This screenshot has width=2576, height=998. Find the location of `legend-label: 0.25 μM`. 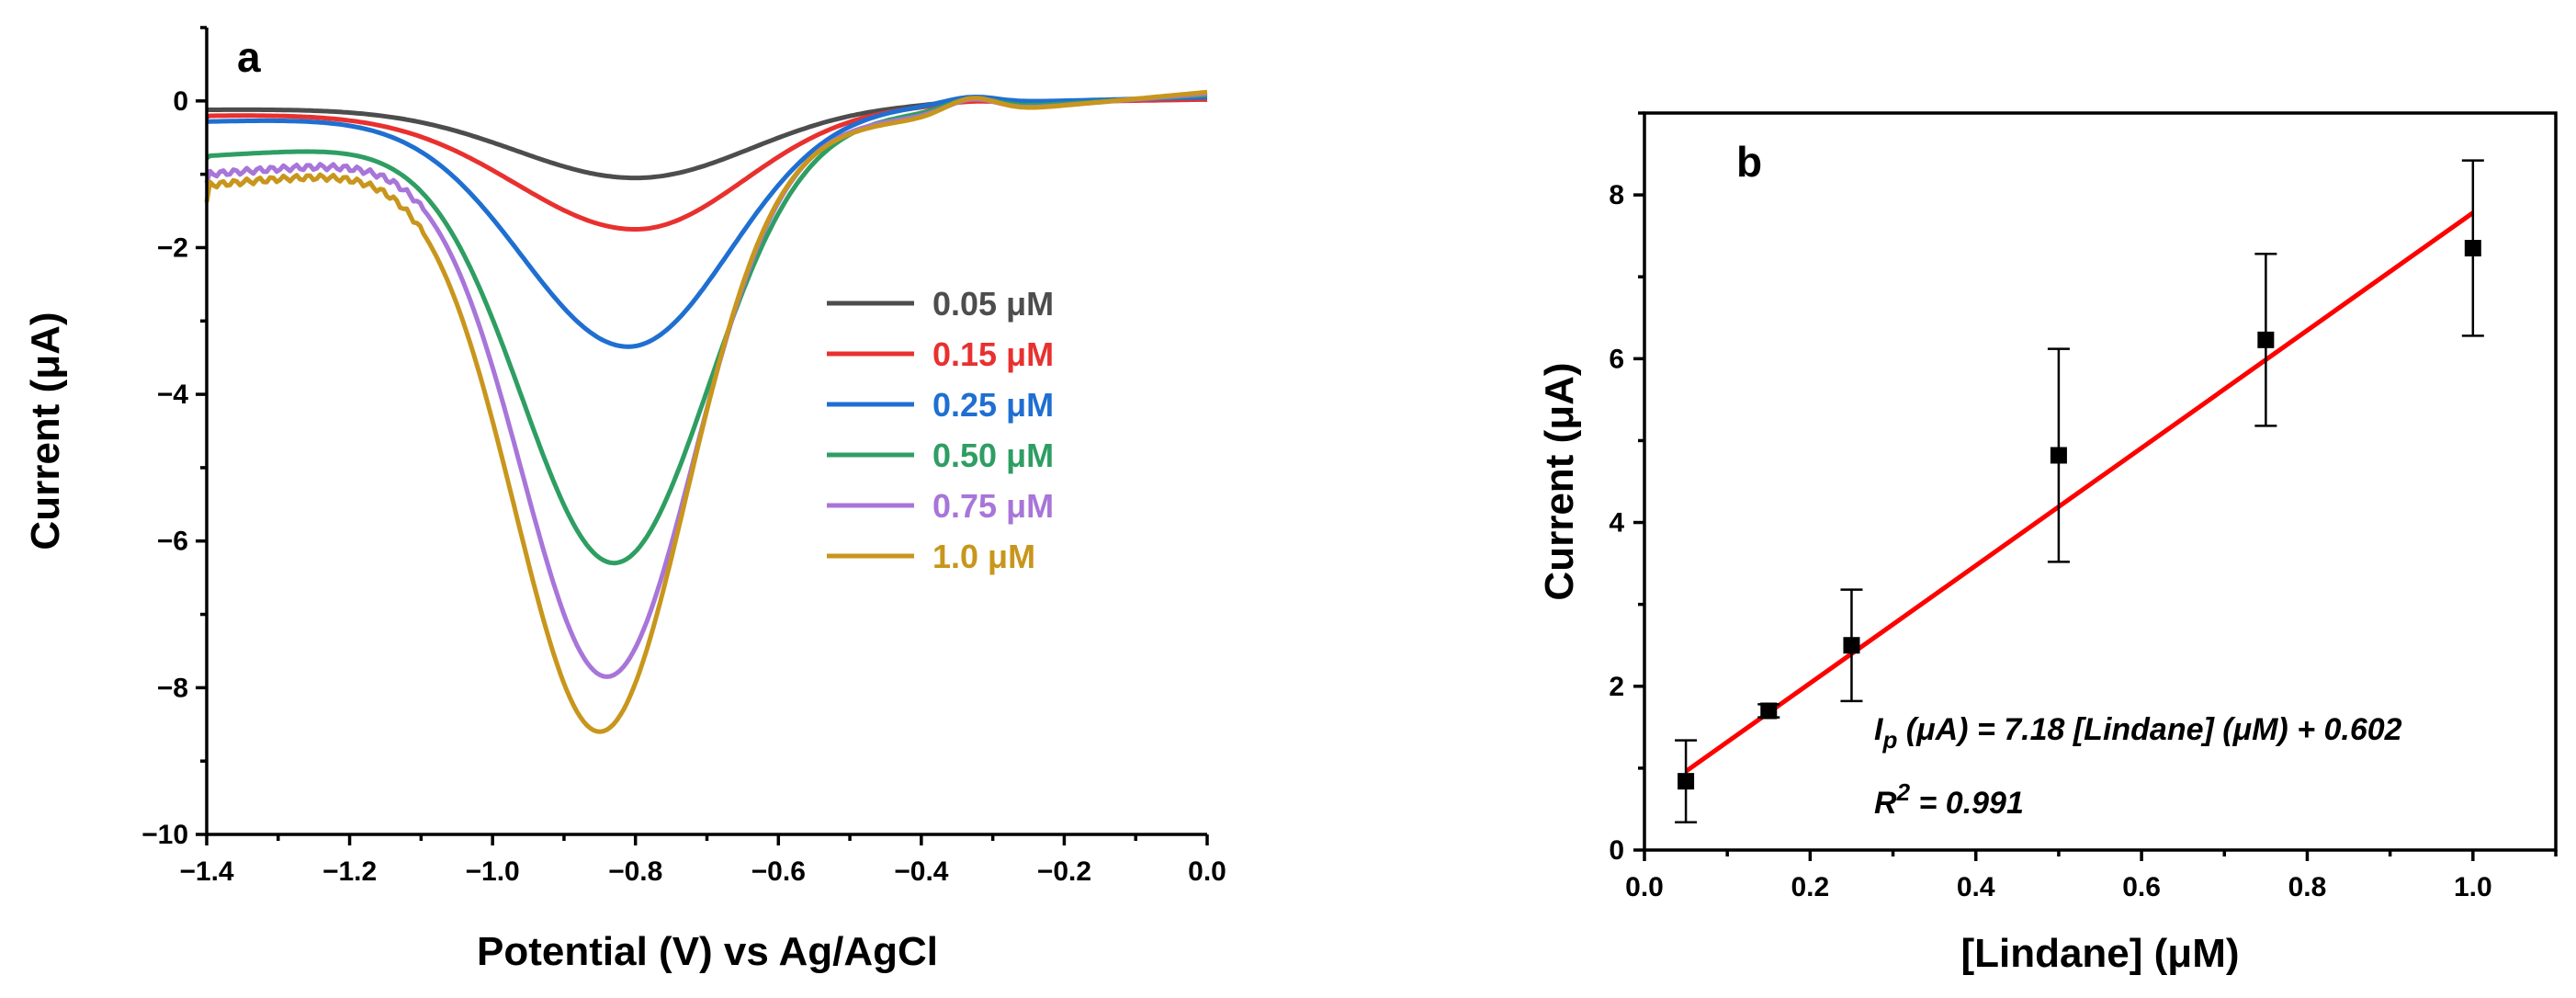

legend-label: 0.25 μM is located at coordinates (993, 405).